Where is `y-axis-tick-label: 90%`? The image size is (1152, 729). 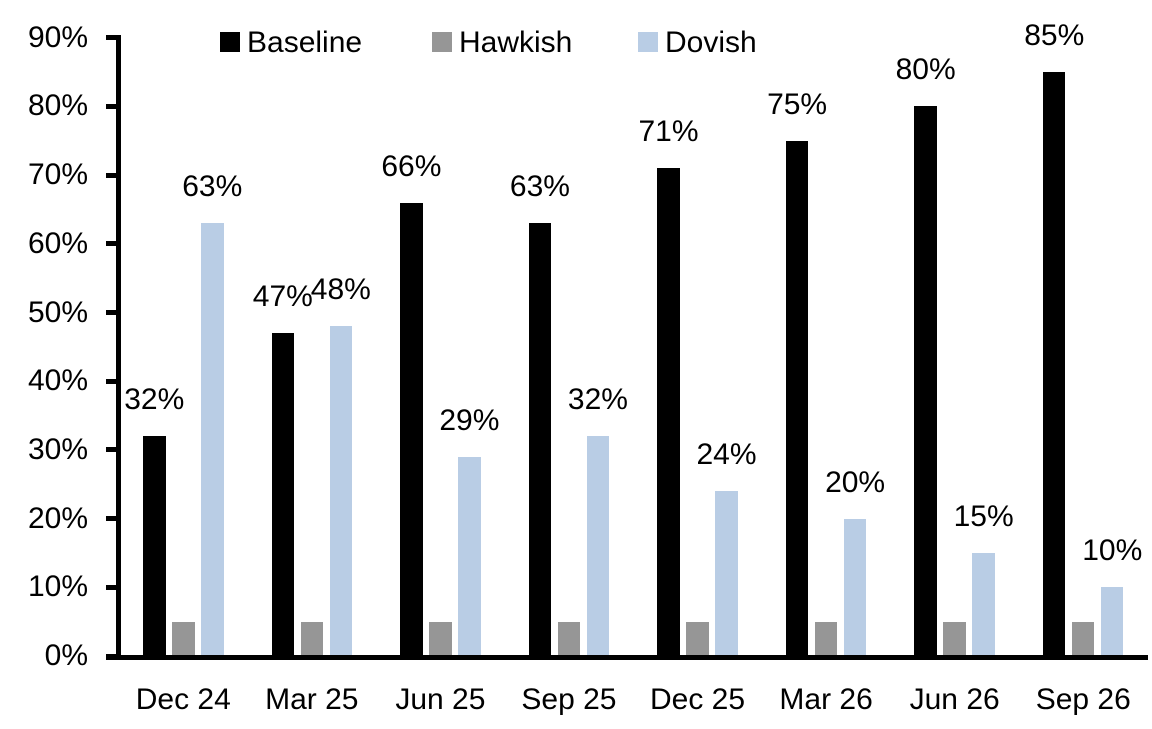
y-axis-tick-label: 90% is located at coordinates (57, 37).